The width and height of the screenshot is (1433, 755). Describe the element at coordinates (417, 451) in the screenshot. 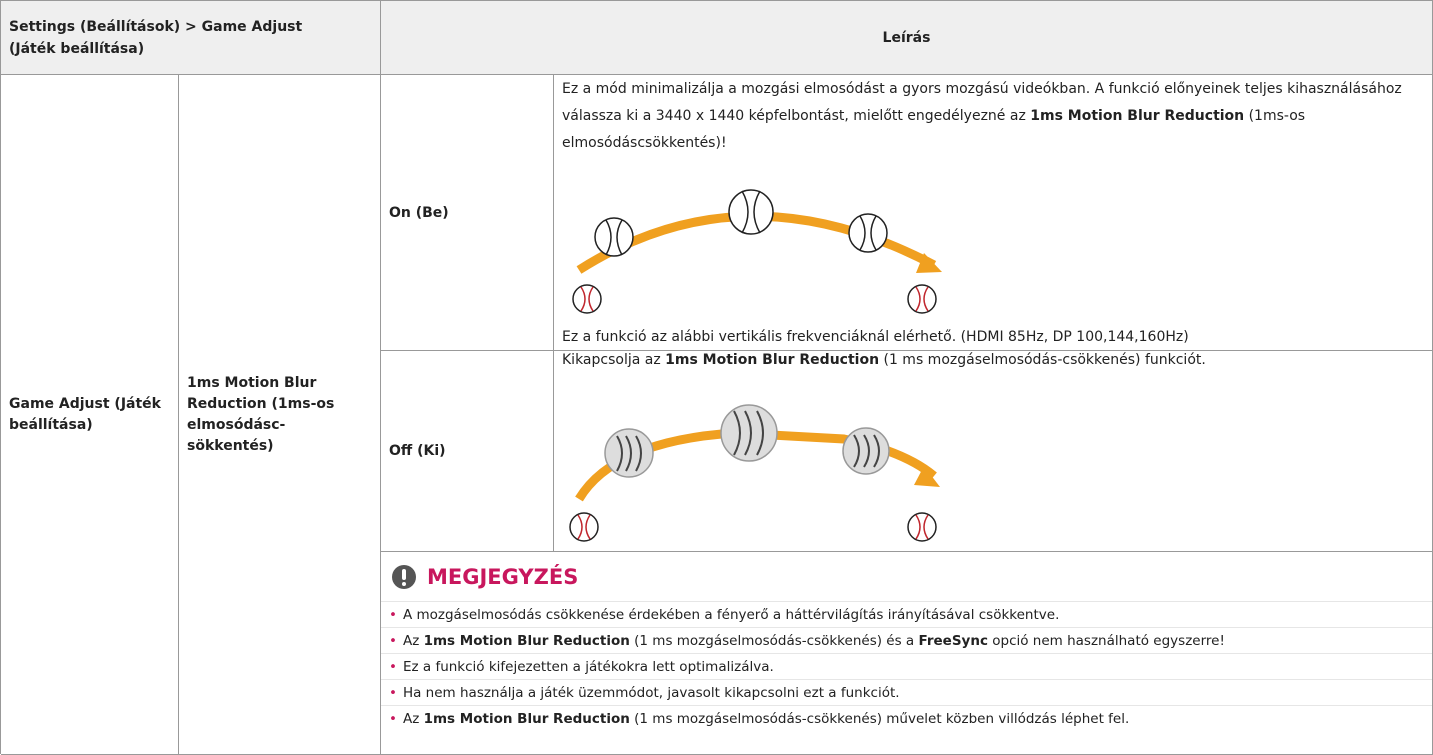

I see `option-label: Off (Ki)` at that location.